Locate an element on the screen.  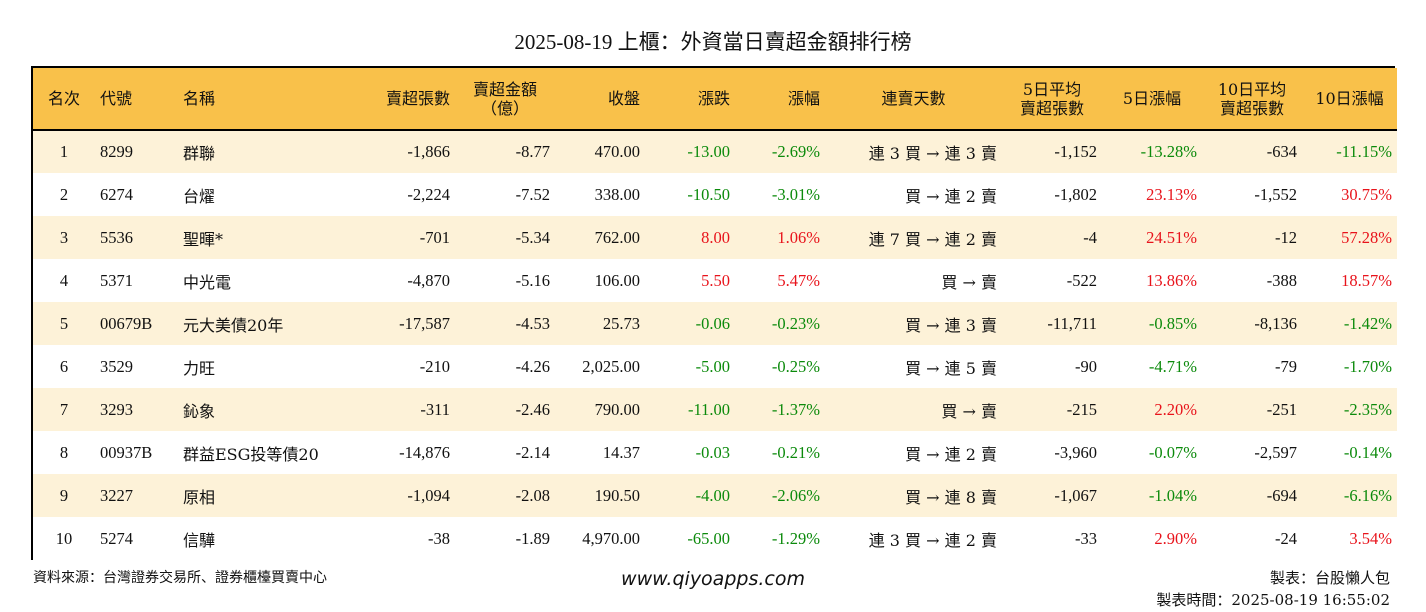
cell-pct5: 2.20% is located at coordinates (1175, 409).